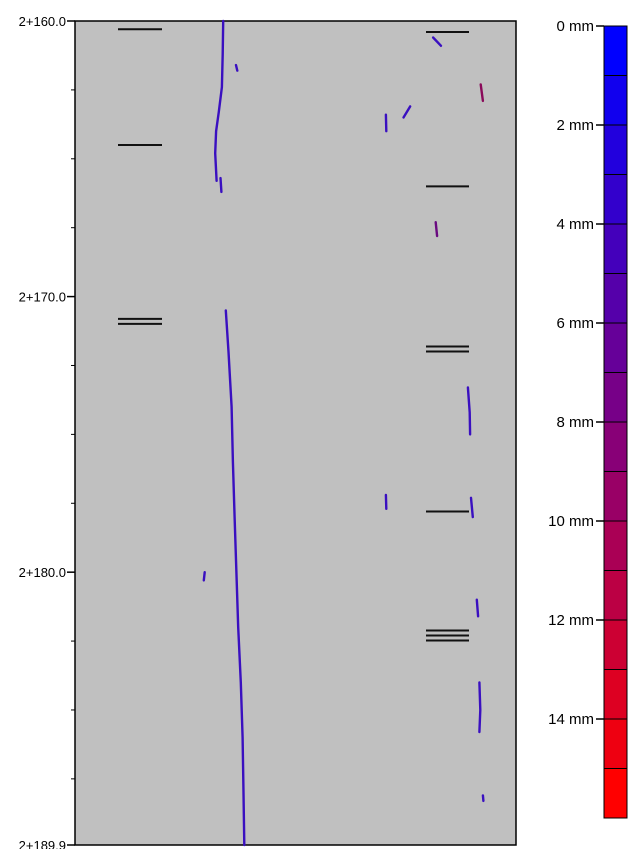  Describe the element at coordinates (576, 224) in the screenshot. I see `color-scale-label: 4 mm` at that location.